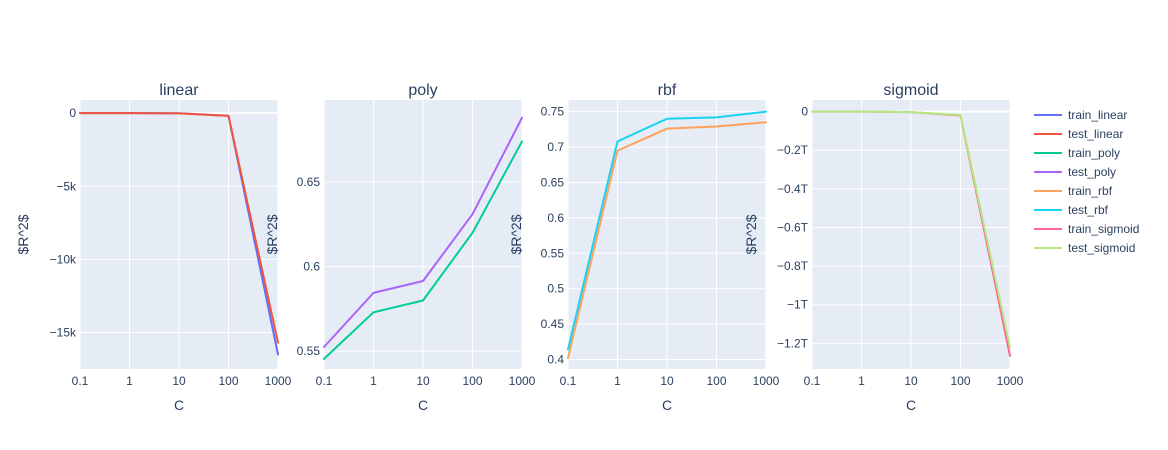 The height and width of the screenshot is (450, 1168). I want to click on subplot-title: rbf, so click(667, 90).